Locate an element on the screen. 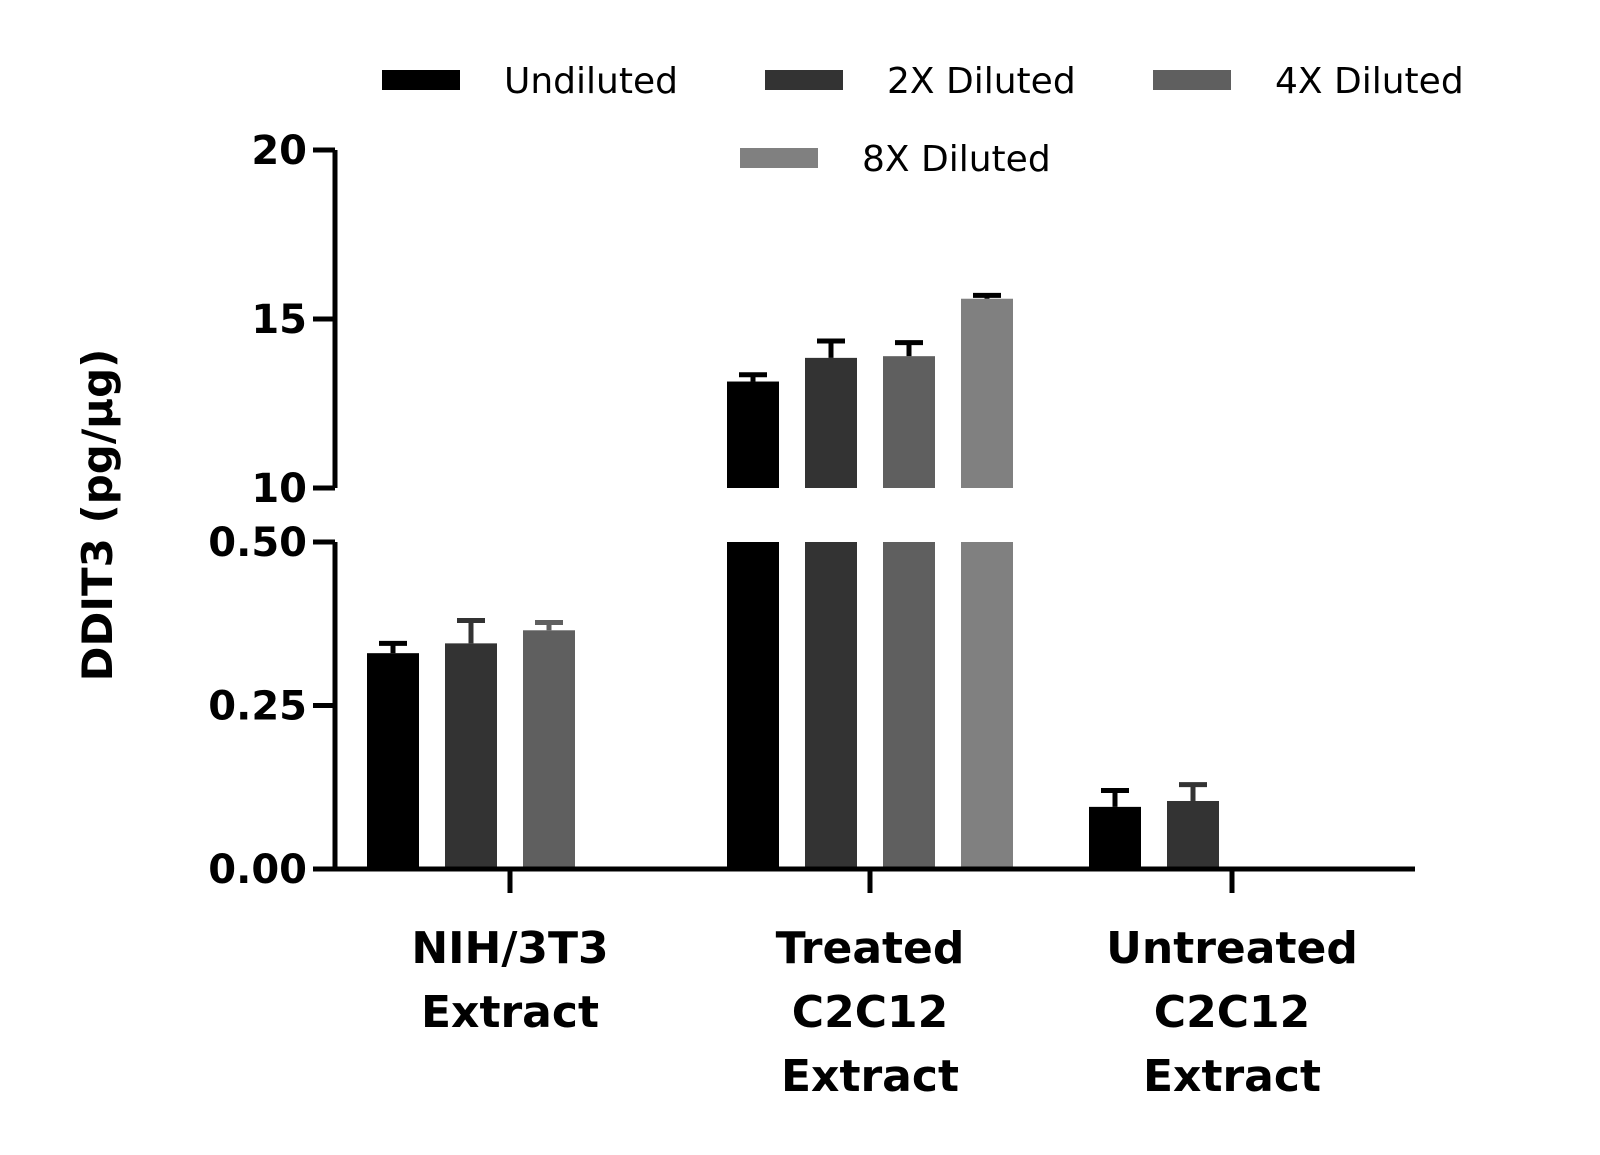 This screenshot has height=1155, width=1600. x-tick-label: Treated is located at coordinates (870, 948).